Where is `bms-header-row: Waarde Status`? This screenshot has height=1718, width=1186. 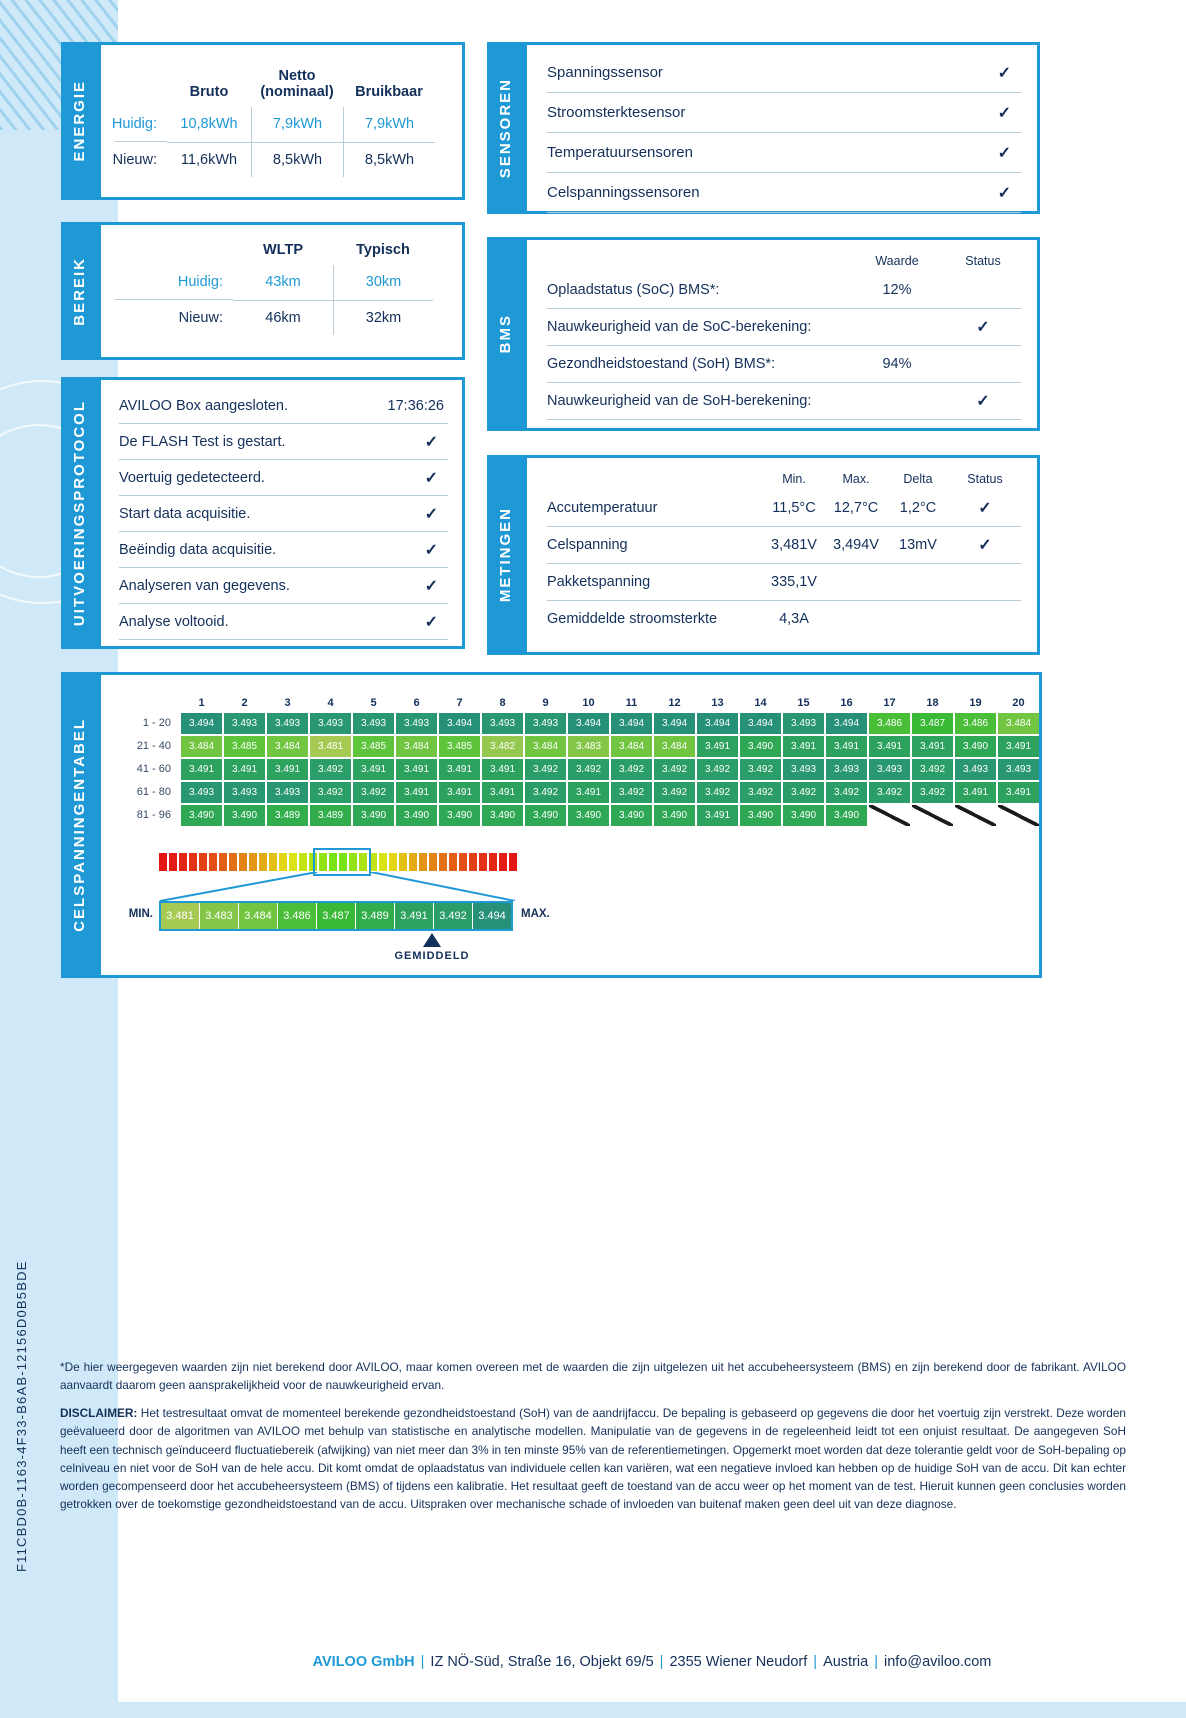 bms-header-row: Waarde Status is located at coordinates (784, 257).